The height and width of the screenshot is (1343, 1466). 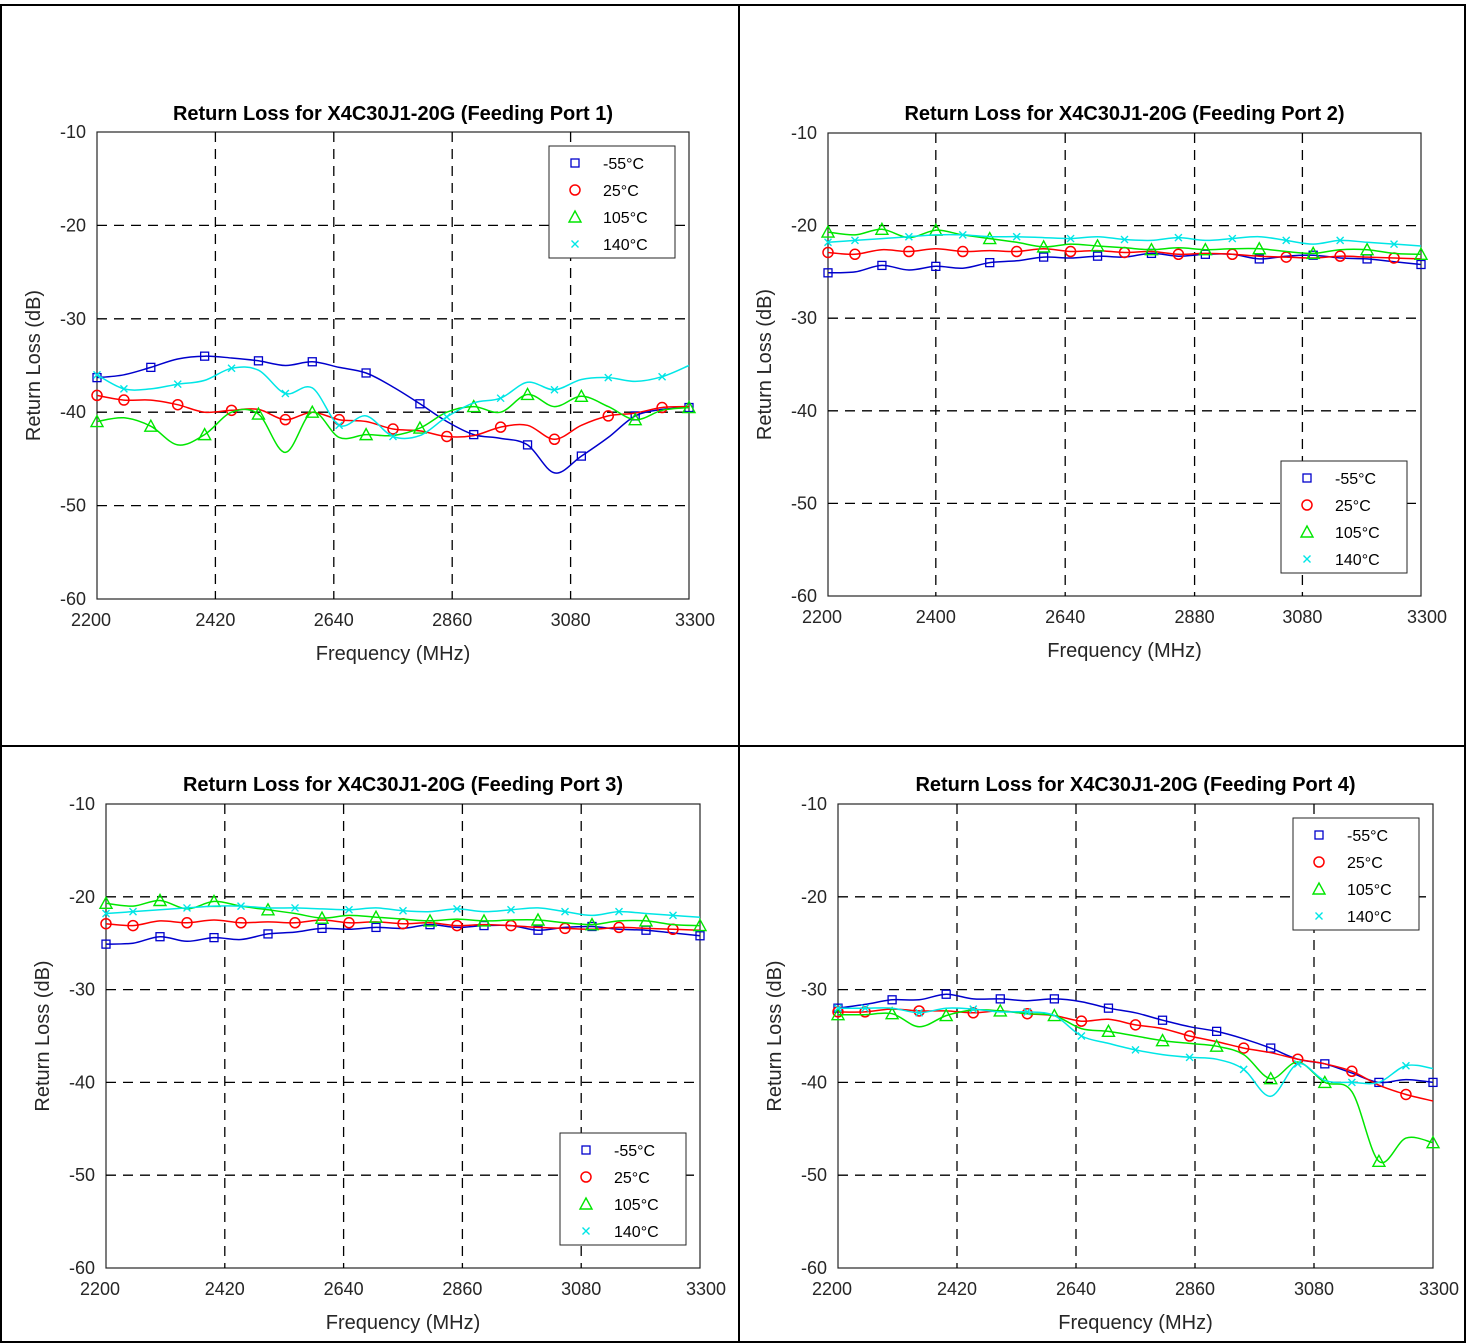 What do you see at coordinates (571, 620) in the screenshot?
I see `x-tick-label: 3080` at bounding box center [571, 620].